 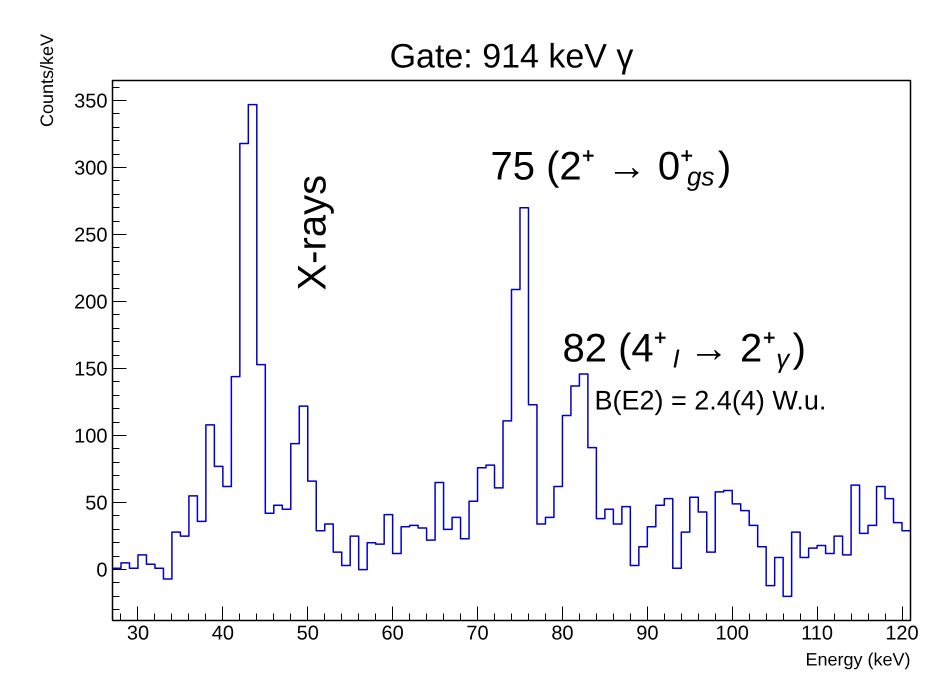 I want to click on x-tick-label: 60, so click(x=393, y=633).